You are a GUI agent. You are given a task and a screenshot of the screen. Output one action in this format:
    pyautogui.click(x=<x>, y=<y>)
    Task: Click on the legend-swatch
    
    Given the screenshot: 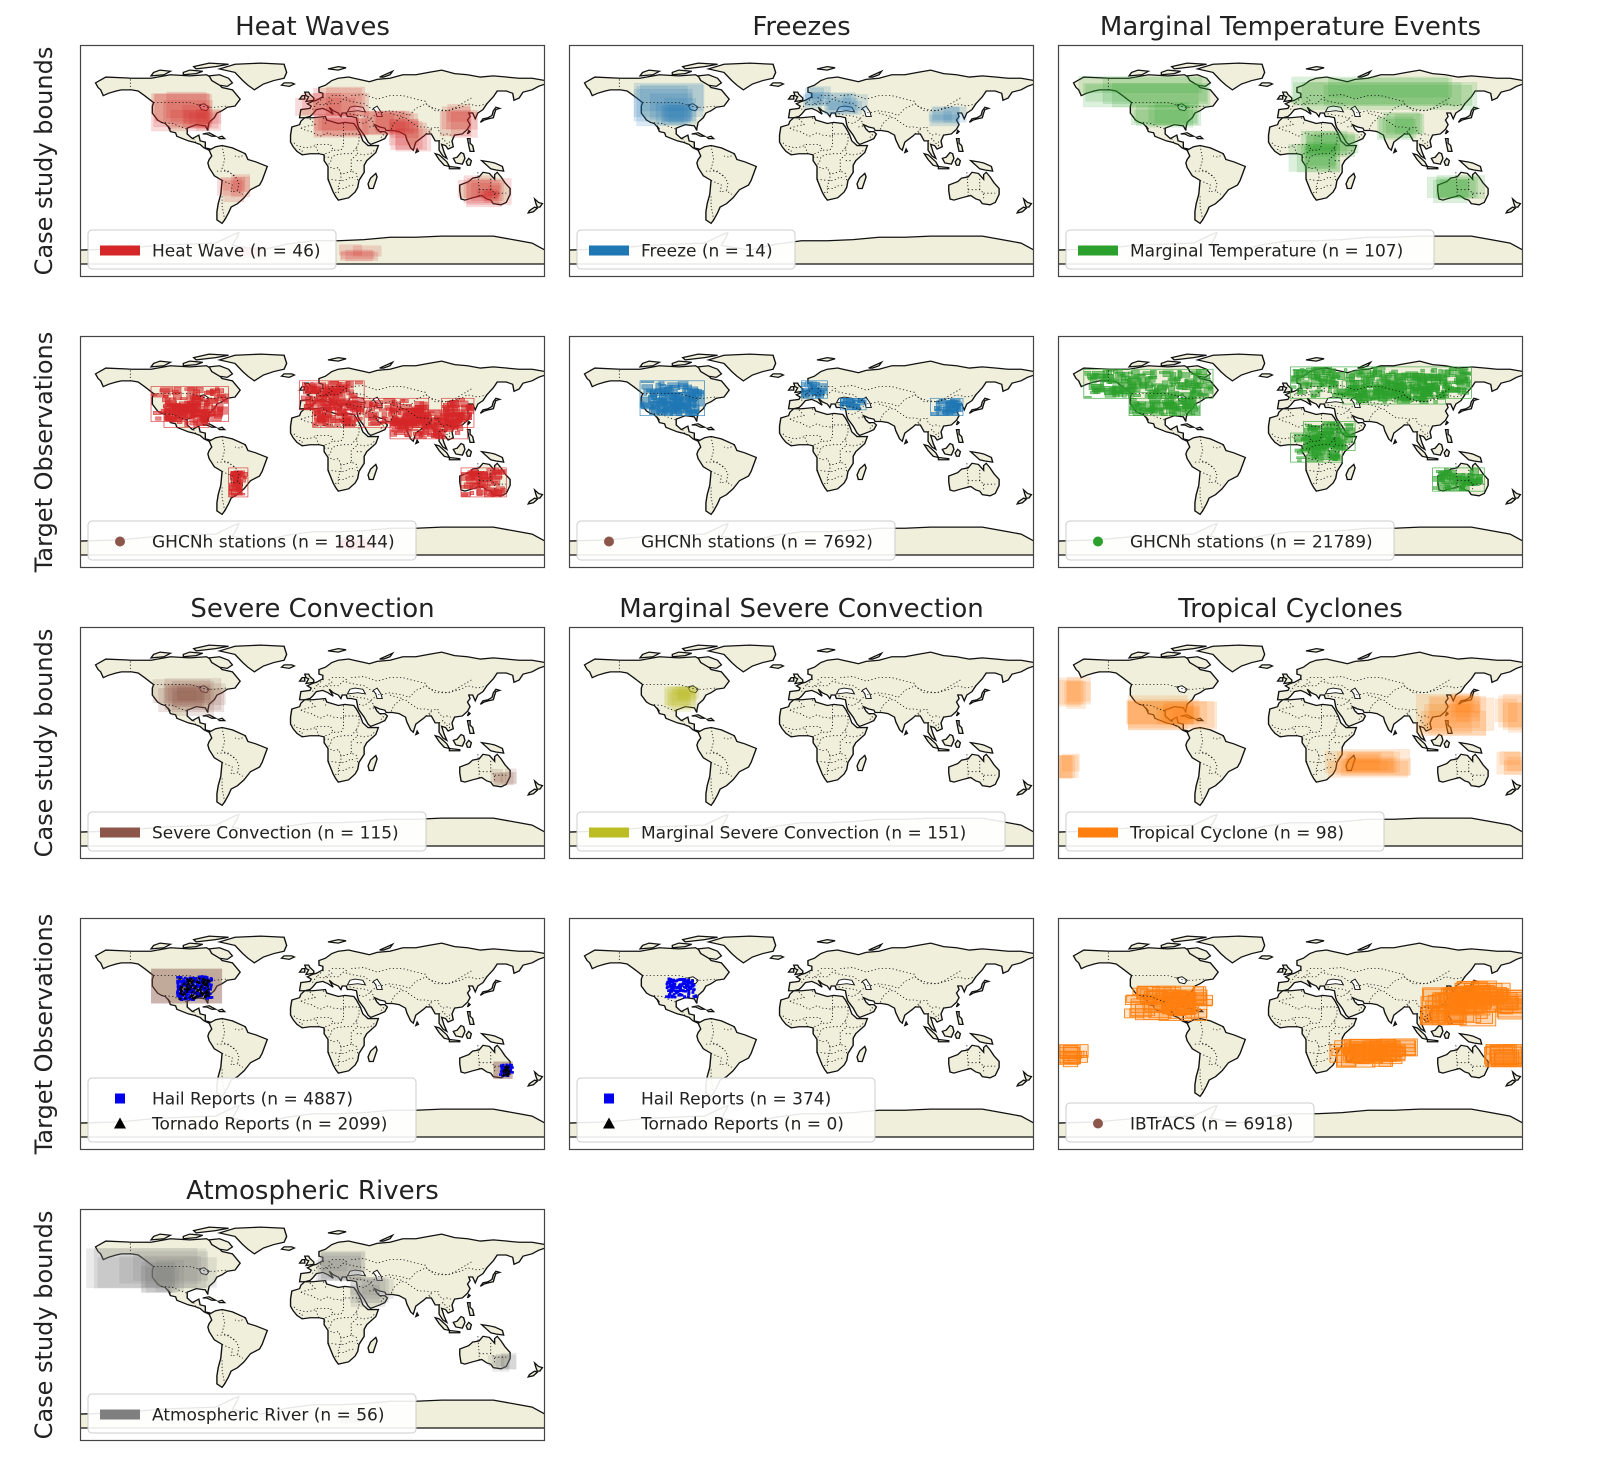 What is the action you would take?
    pyautogui.click(x=1098, y=250)
    